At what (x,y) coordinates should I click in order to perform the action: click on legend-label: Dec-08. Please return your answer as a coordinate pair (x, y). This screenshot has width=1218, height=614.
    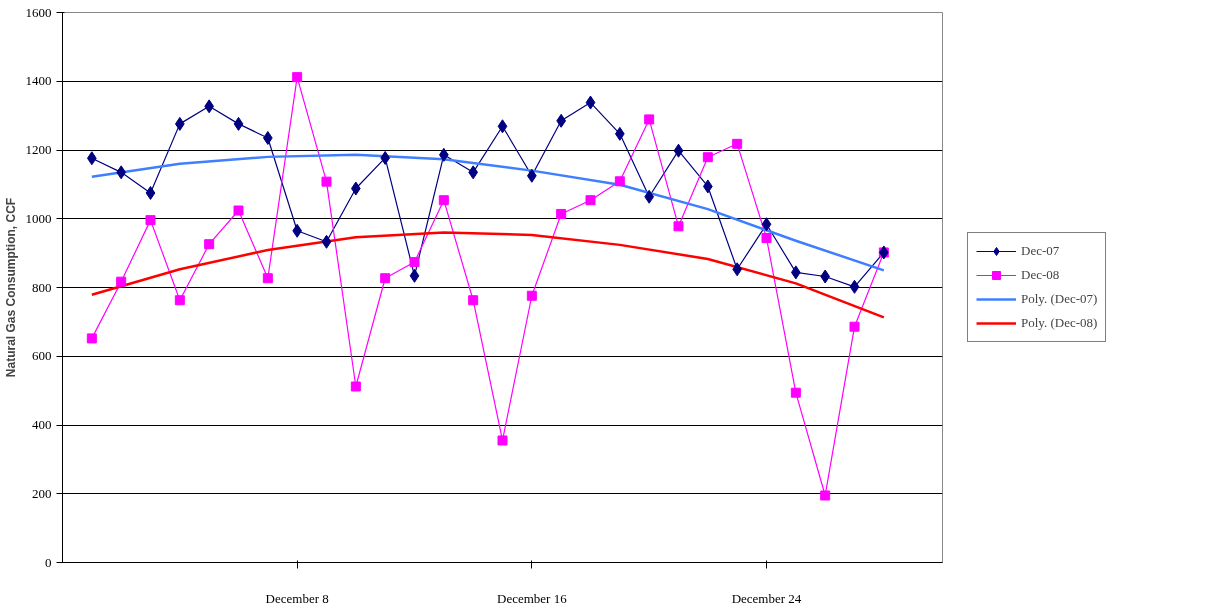
    Looking at the image, I should click on (1040, 275).